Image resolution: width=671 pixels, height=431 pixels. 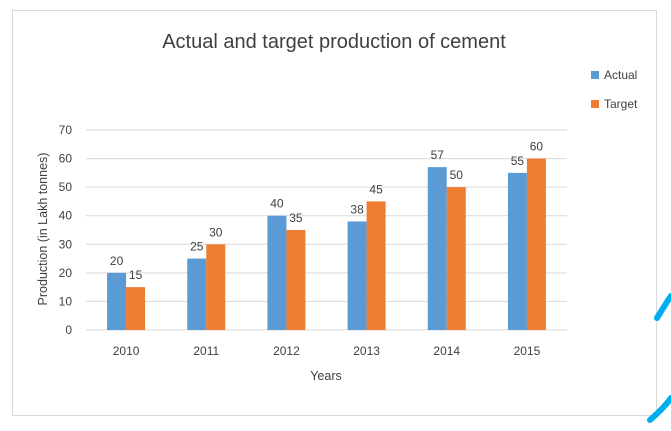 What do you see at coordinates (662, 307) in the screenshot?
I see `watermark-arc-top` at bounding box center [662, 307].